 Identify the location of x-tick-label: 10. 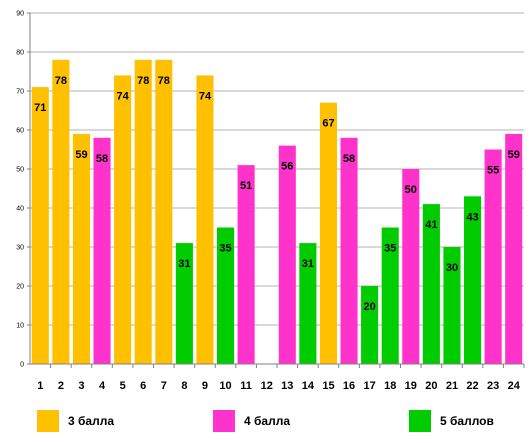
(225, 386).